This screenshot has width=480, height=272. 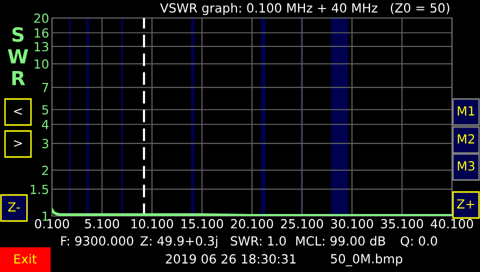 What do you see at coordinates (231, 259) in the screenshot?
I see `text: 2019 06 26 18:30:31` at bounding box center [231, 259].